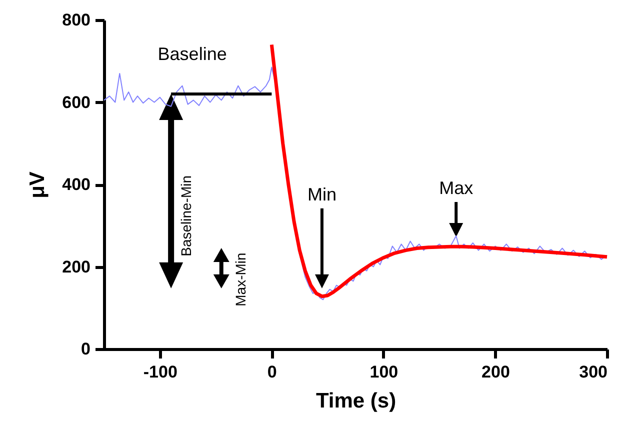  I want to click on y-tick-label: 400, so click(76, 184).